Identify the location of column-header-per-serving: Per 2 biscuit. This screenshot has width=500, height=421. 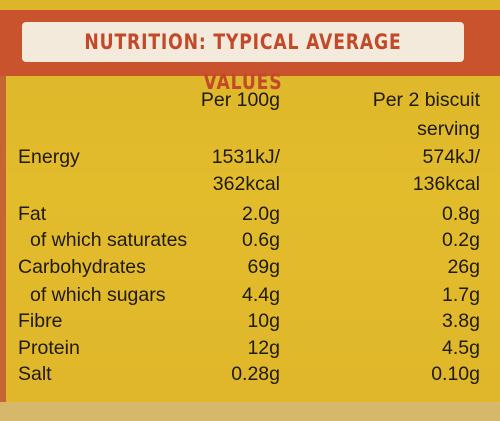
(426, 100).